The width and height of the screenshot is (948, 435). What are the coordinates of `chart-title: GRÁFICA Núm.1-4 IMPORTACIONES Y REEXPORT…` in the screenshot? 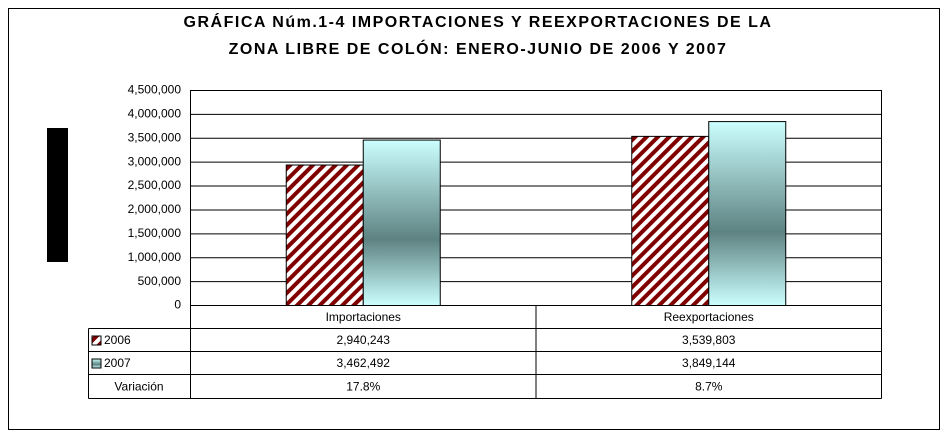 It's located at (478, 21).